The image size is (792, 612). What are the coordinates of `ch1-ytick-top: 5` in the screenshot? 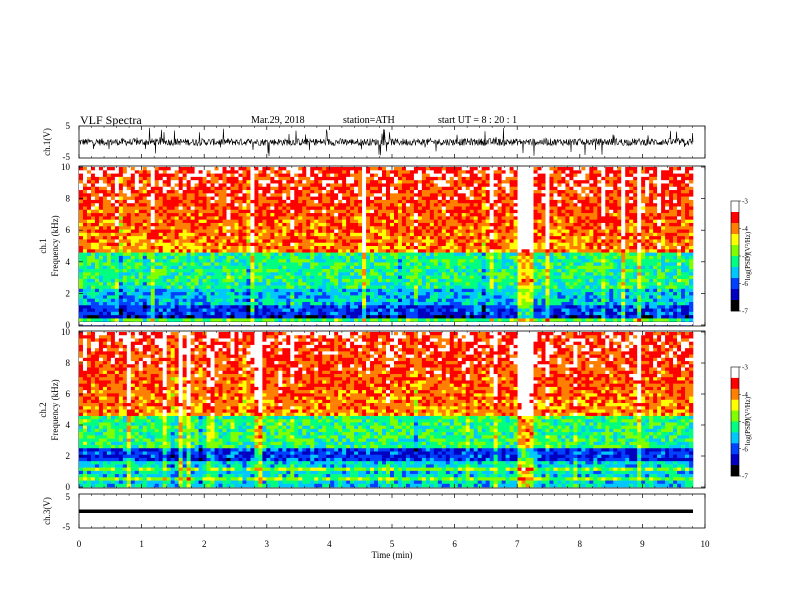 It's located at (68, 126).